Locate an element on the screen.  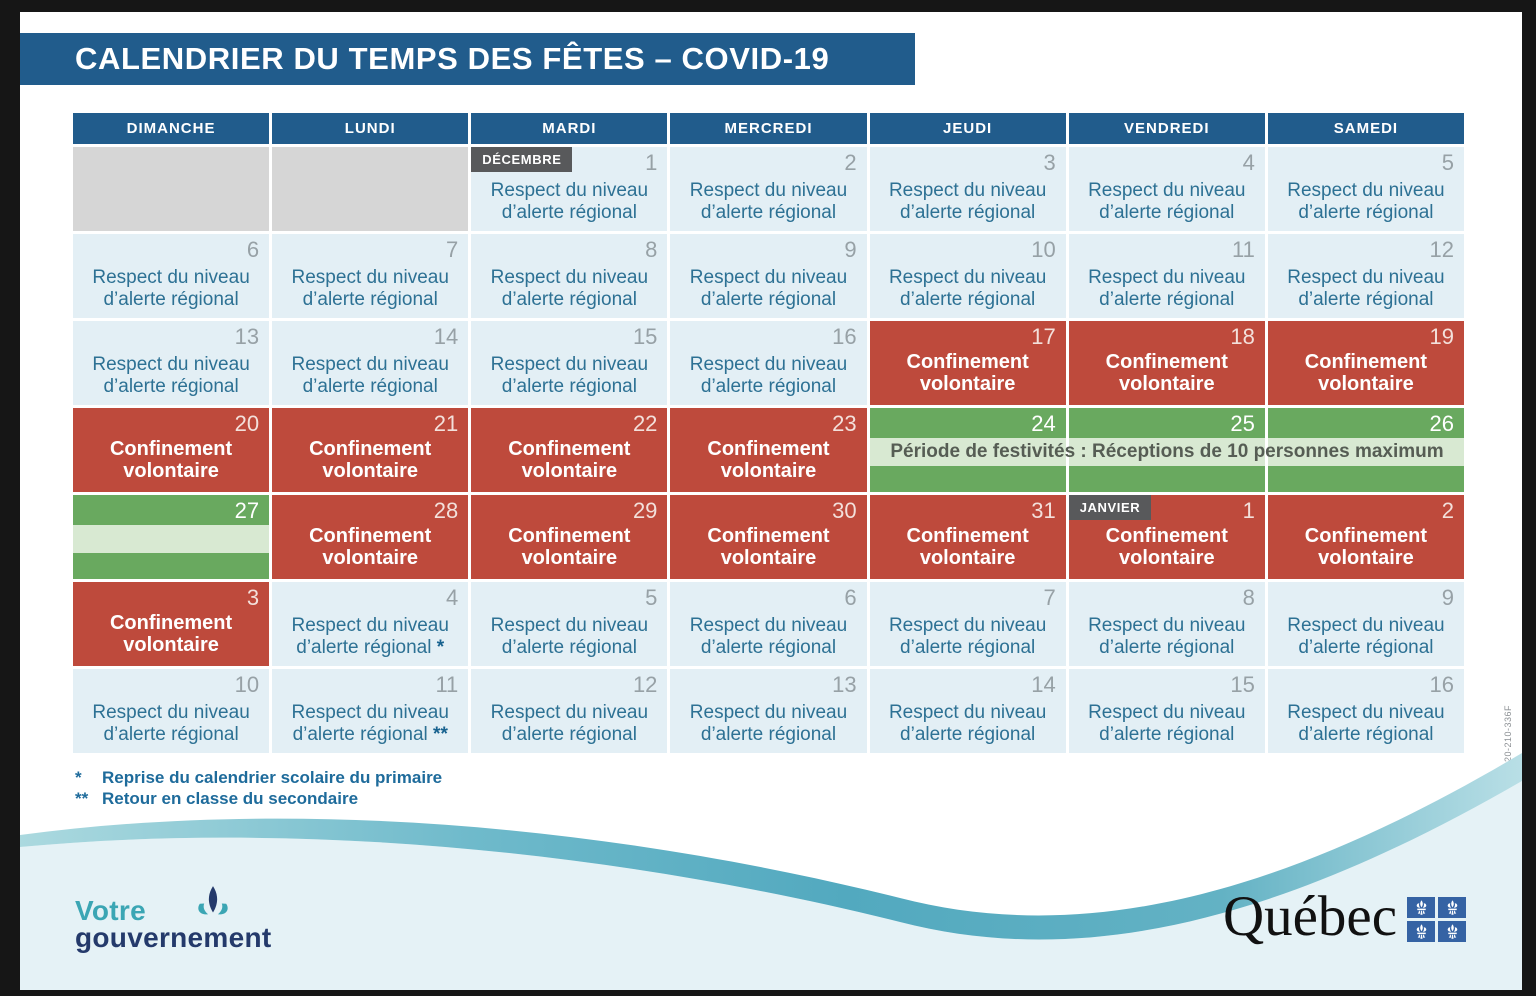
government-logo-line2: gouvernement is located at coordinates (173, 937).